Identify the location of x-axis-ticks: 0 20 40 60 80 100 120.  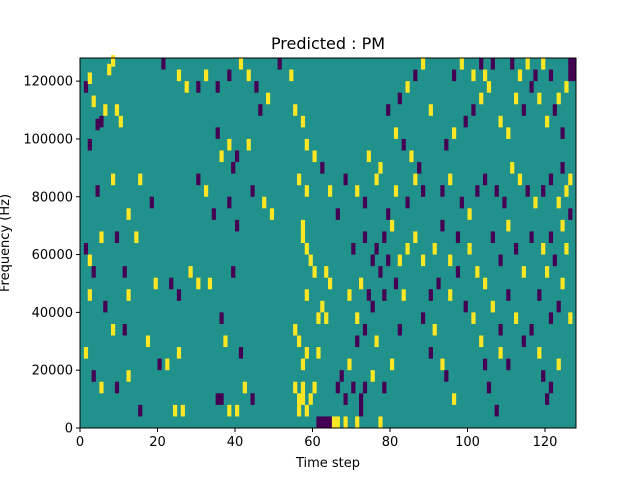
(316, 439).